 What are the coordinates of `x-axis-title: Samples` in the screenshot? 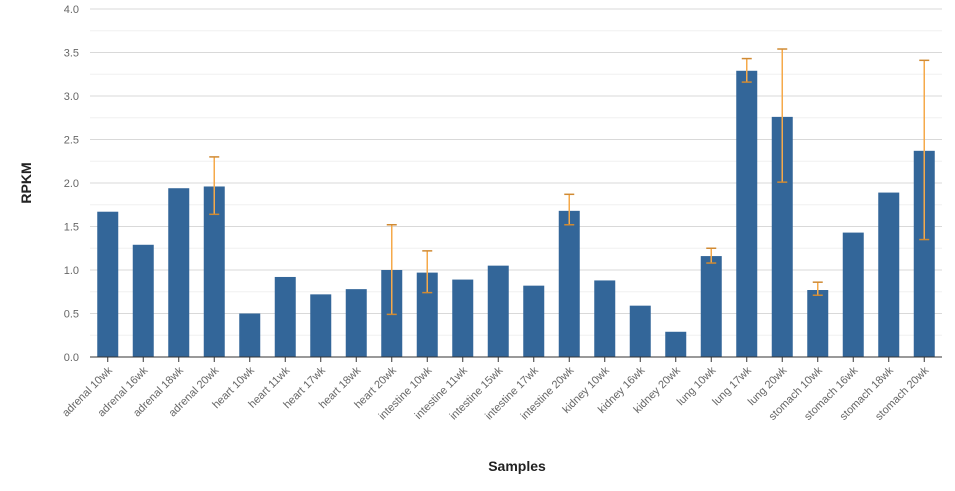 It's located at (517, 466).